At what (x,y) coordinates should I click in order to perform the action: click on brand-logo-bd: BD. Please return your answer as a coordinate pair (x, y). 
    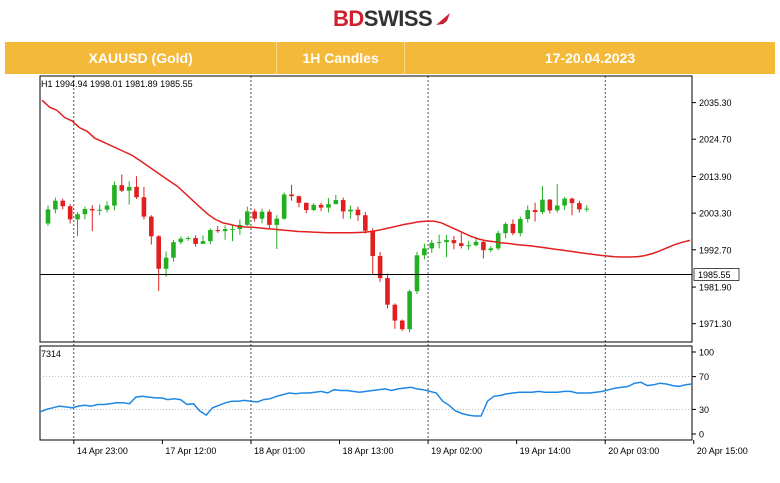
    Looking at the image, I should click on (348, 18).